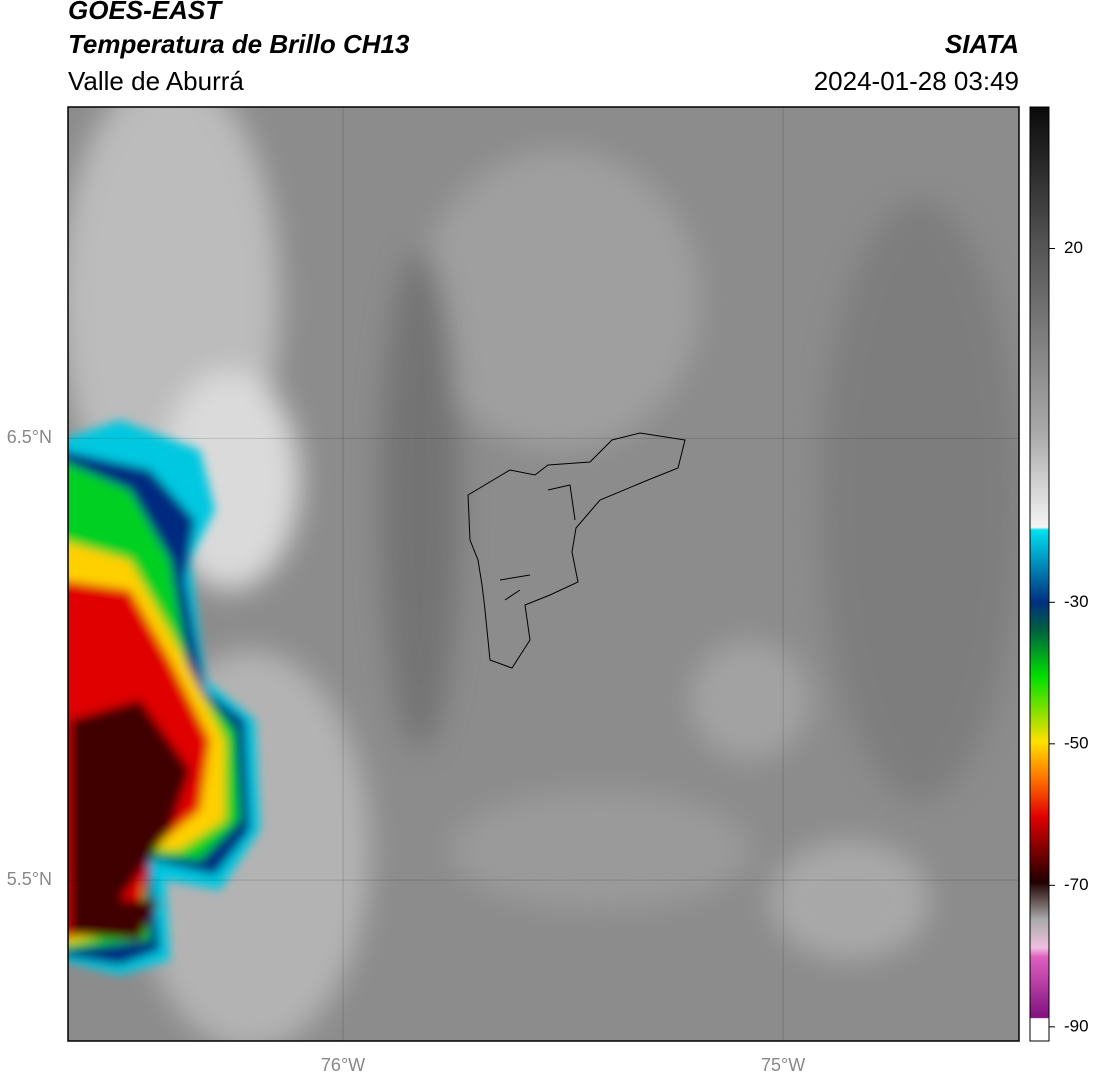  Describe the element at coordinates (1073, 247) in the screenshot. I see `colorbar-label: 20` at that location.